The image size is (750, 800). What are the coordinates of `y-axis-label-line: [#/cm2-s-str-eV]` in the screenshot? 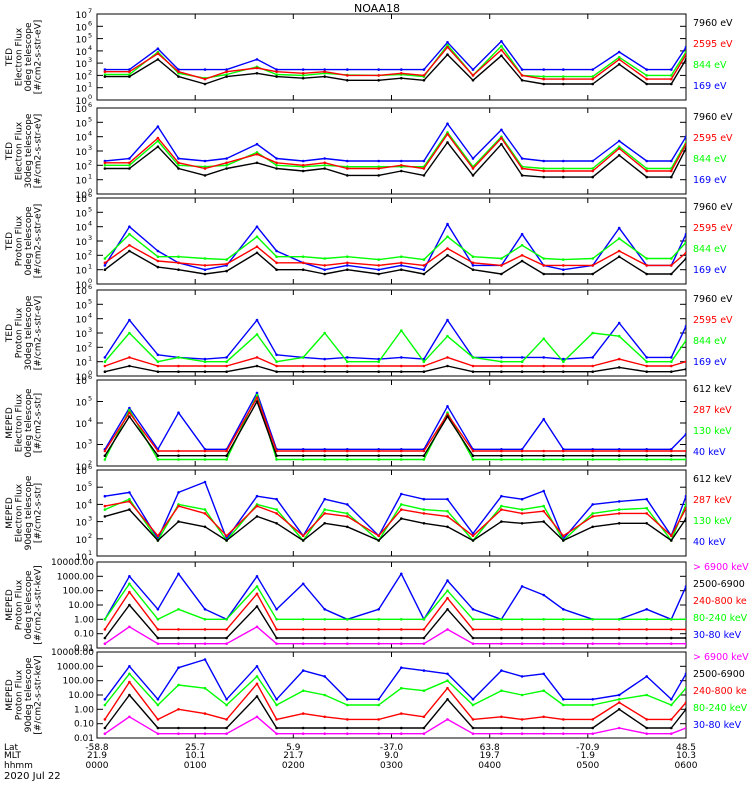 It's located at (39, 57).